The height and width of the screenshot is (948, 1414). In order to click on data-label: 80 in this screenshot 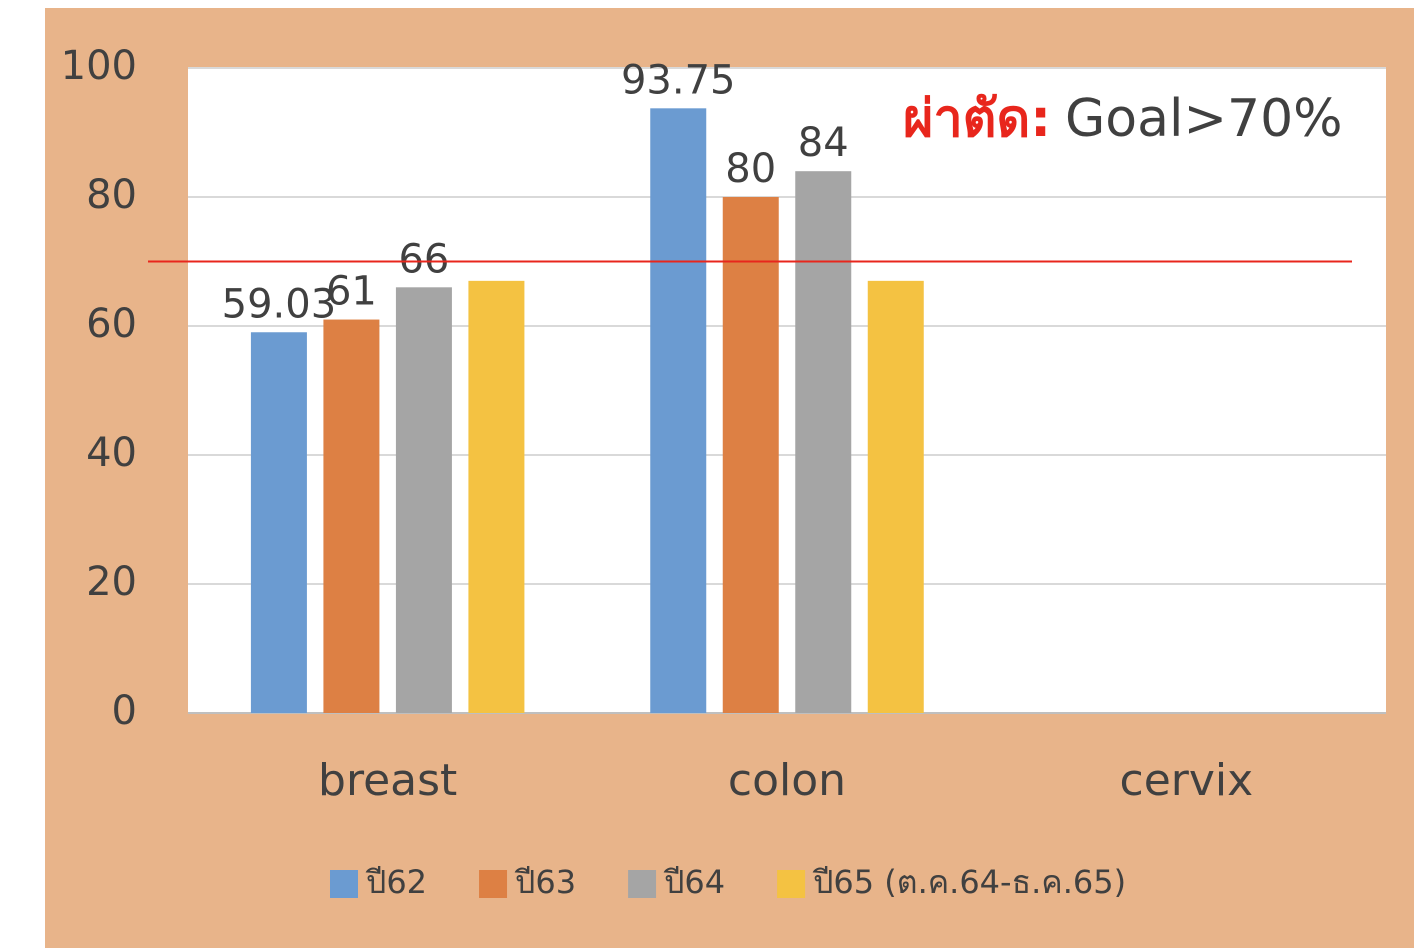, I will do `click(750, 169)`.